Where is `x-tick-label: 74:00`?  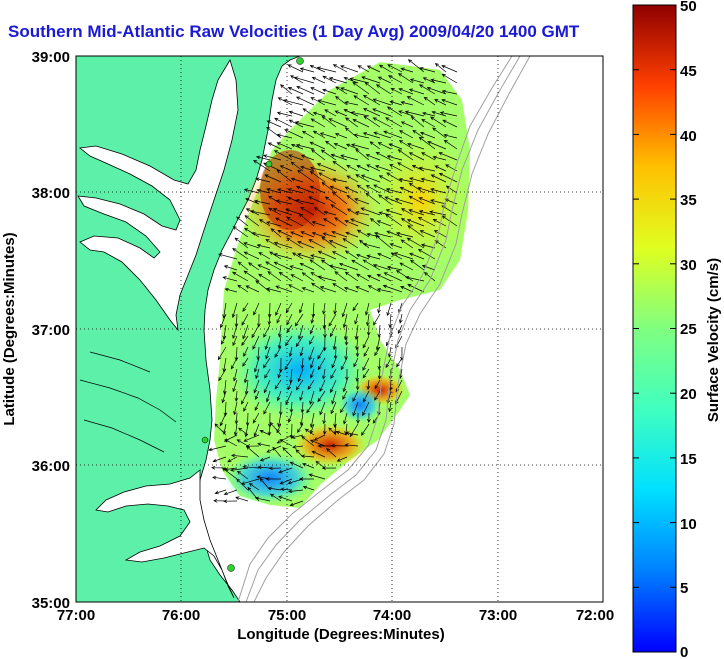 x-tick-label: 74:00 is located at coordinates (392, 615).